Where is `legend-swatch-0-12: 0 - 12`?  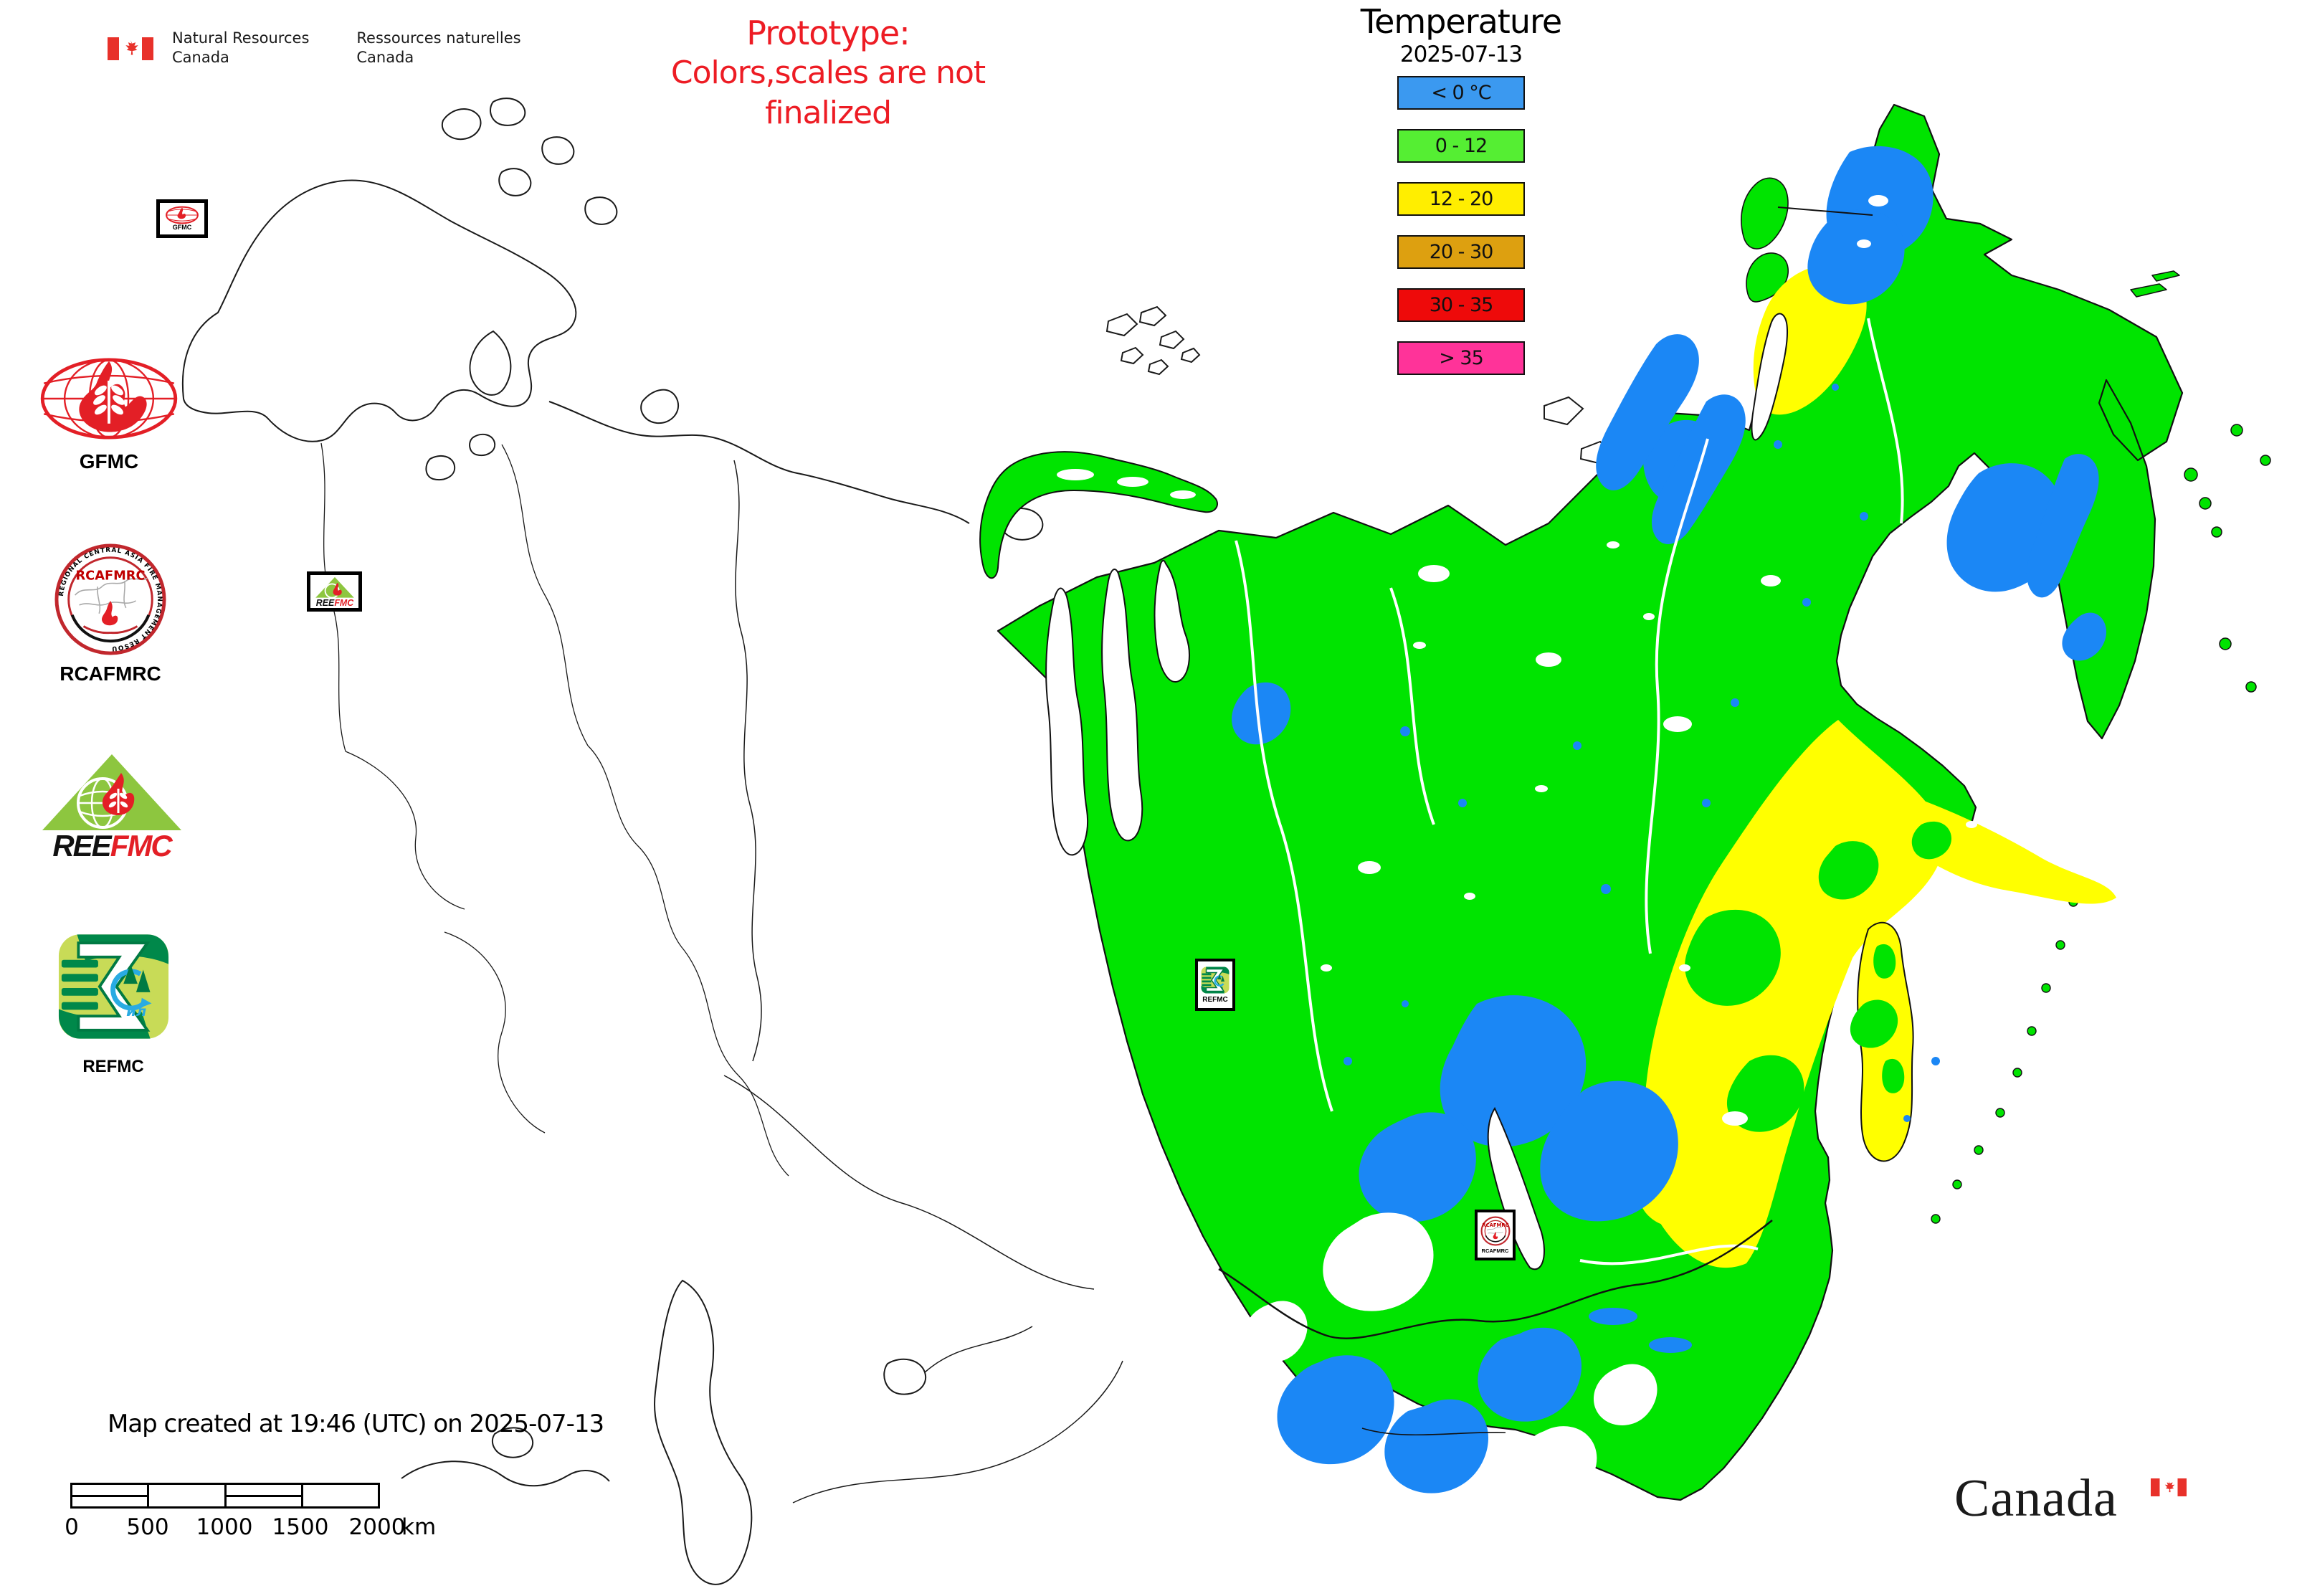
legend-swatch-0-12: 0 - 12 is located at coordinates (1461, 146).